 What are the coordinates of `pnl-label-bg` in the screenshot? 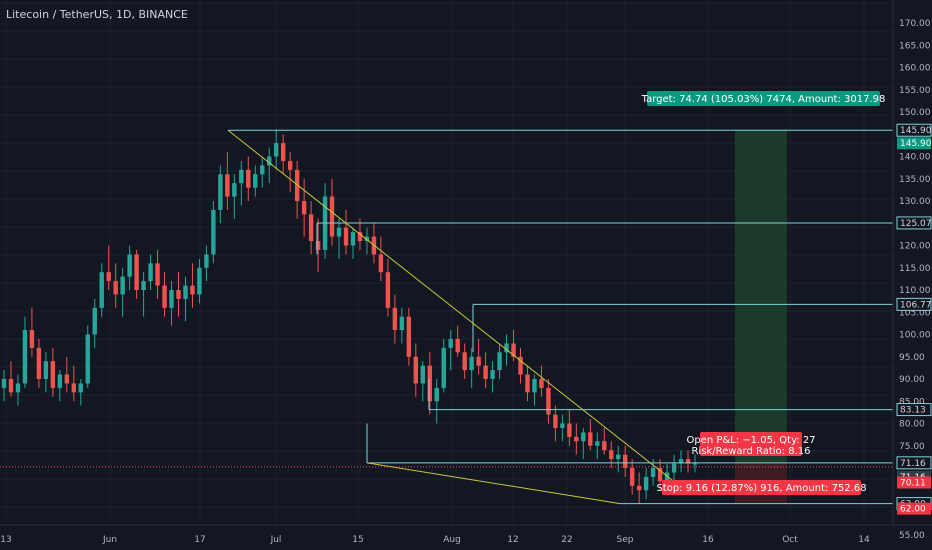 It's located at (751, 444).